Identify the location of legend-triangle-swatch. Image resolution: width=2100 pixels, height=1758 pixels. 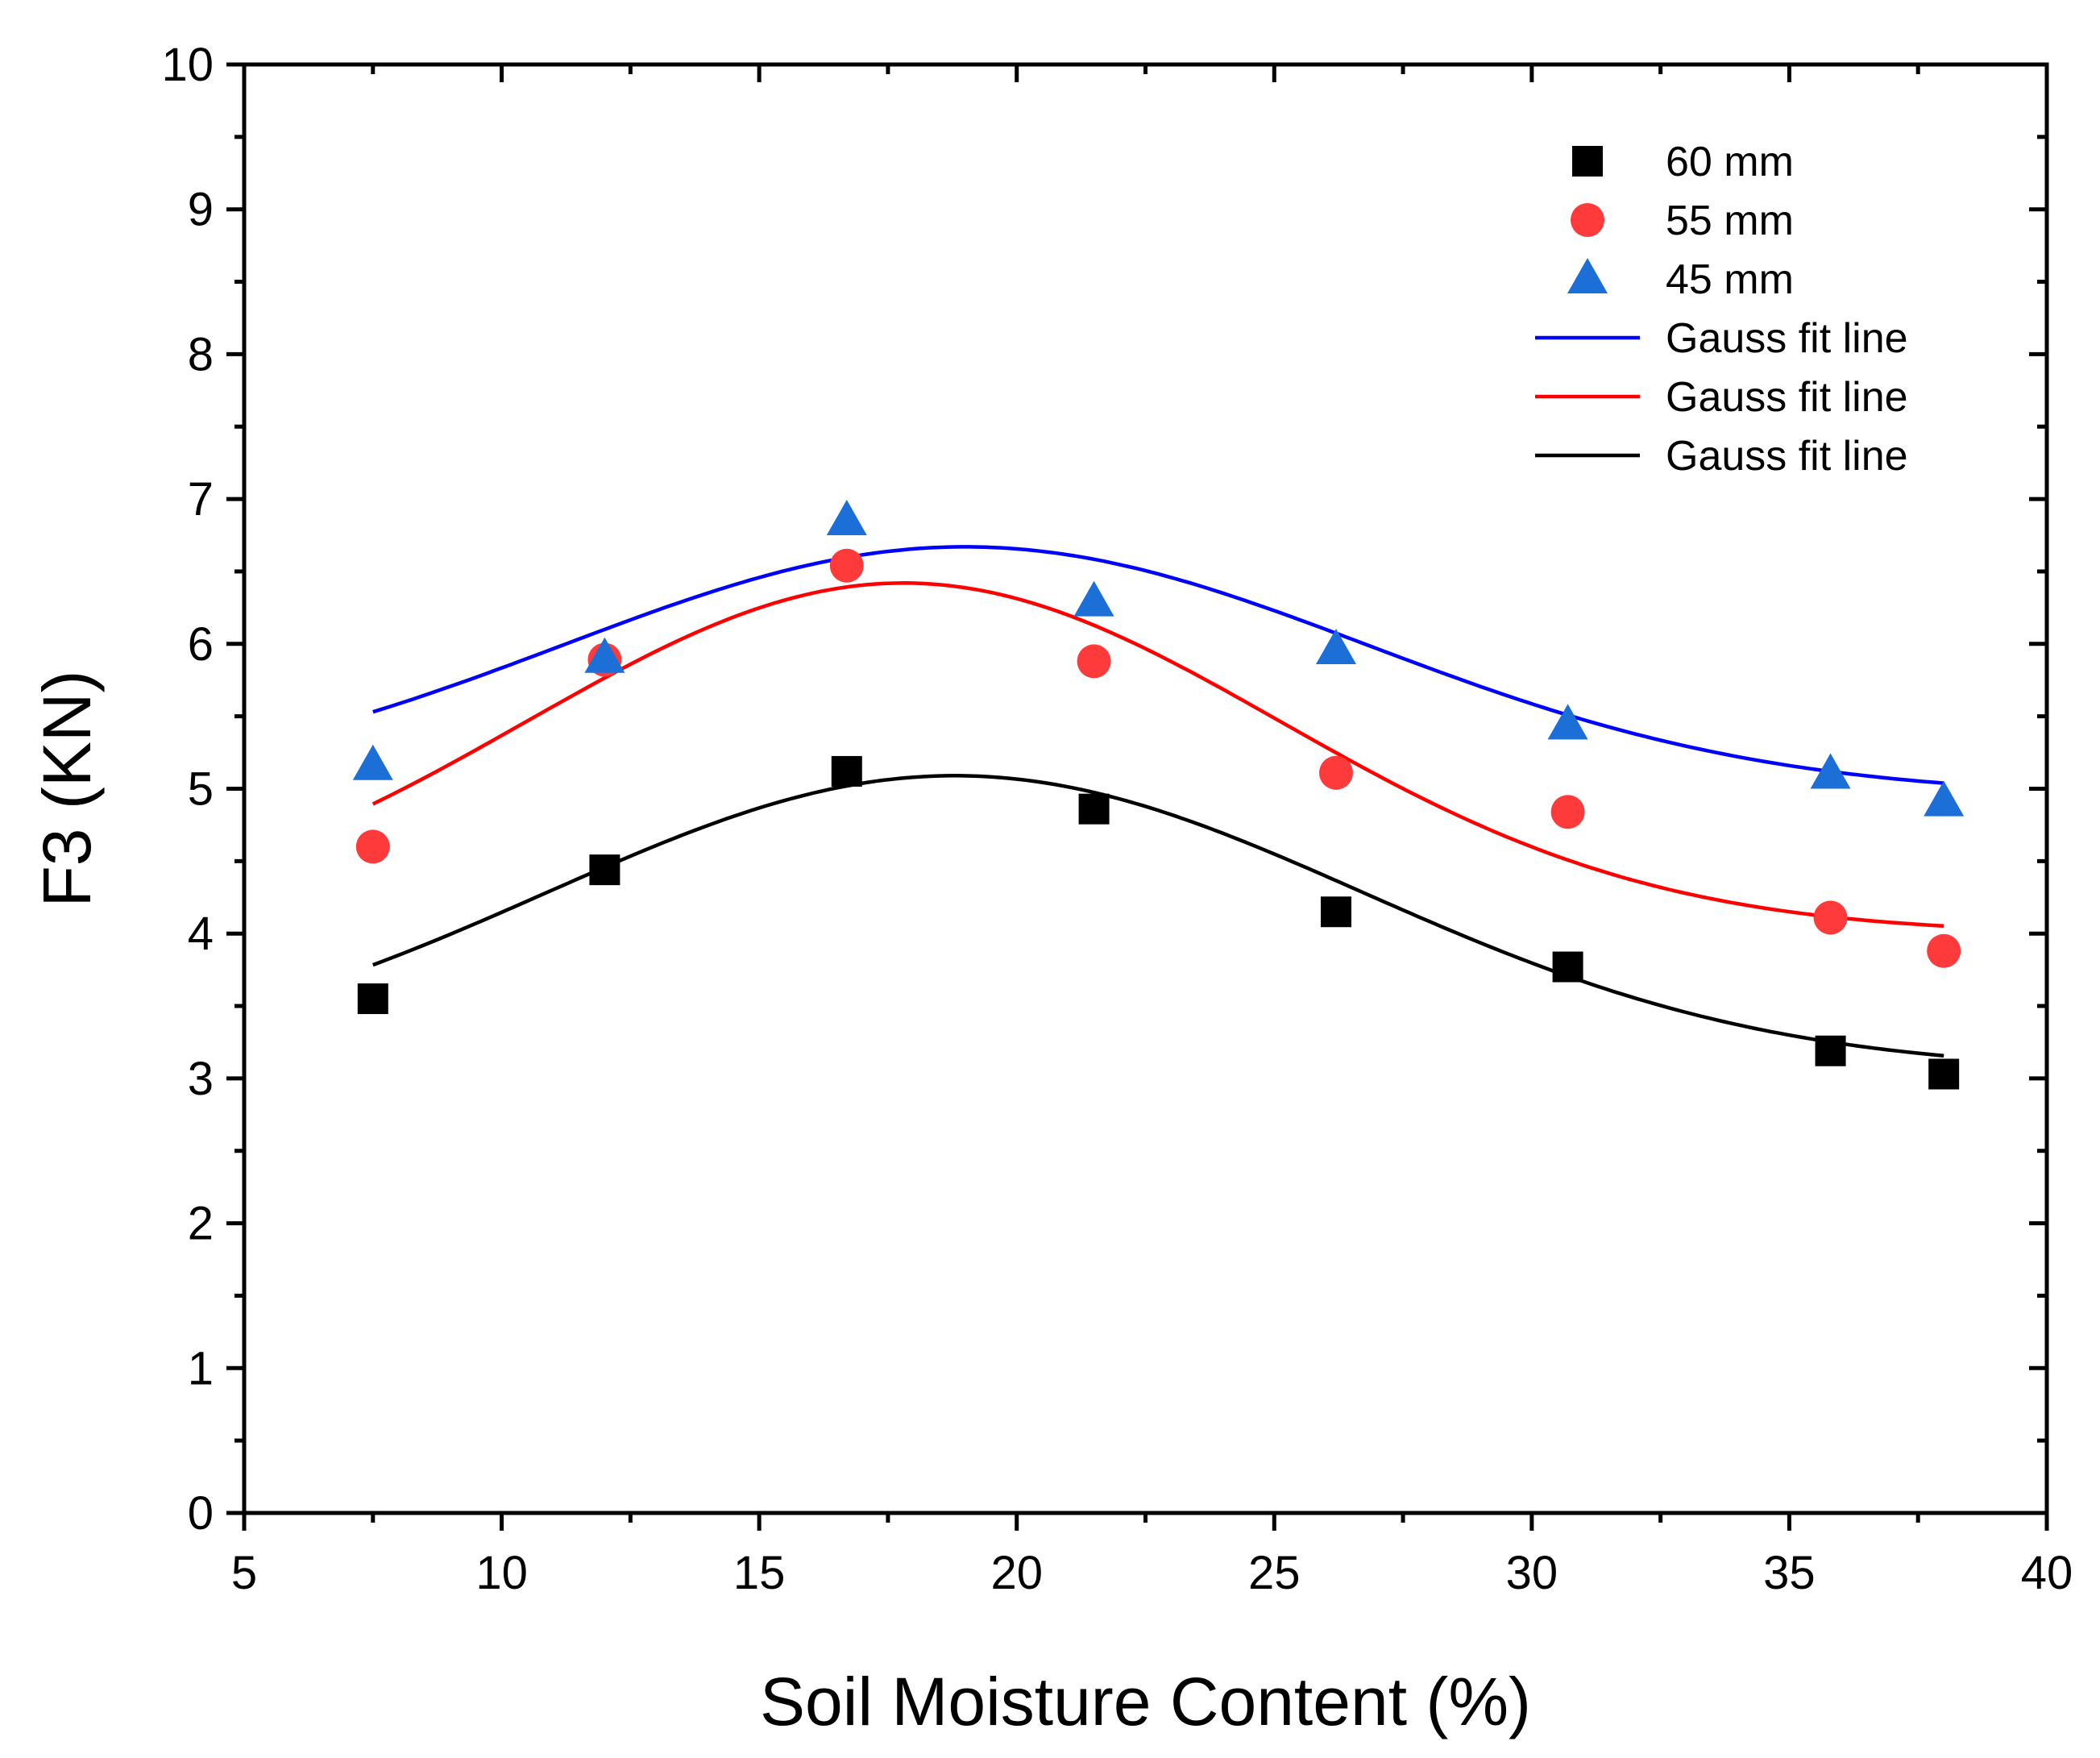
(1587, 275).